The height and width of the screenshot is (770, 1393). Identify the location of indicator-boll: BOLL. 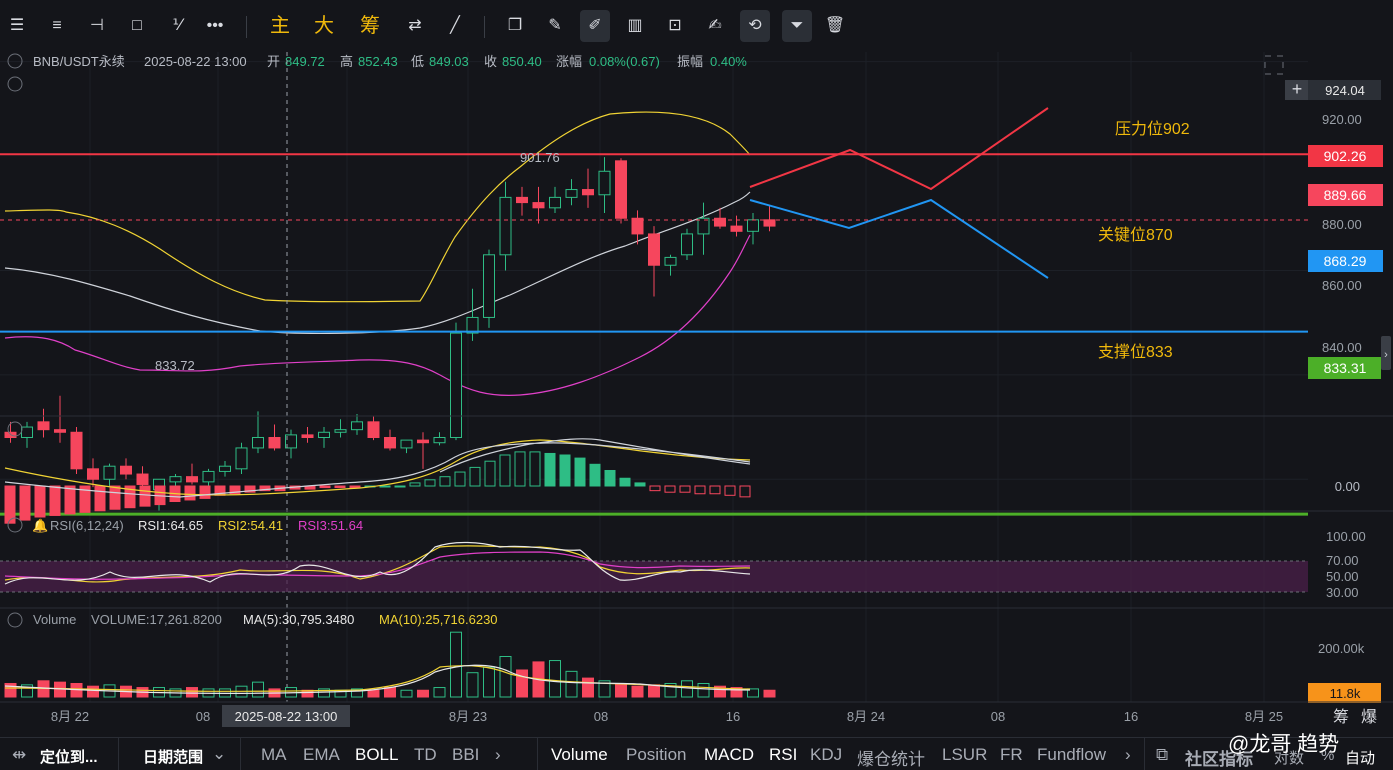
(377, 754).